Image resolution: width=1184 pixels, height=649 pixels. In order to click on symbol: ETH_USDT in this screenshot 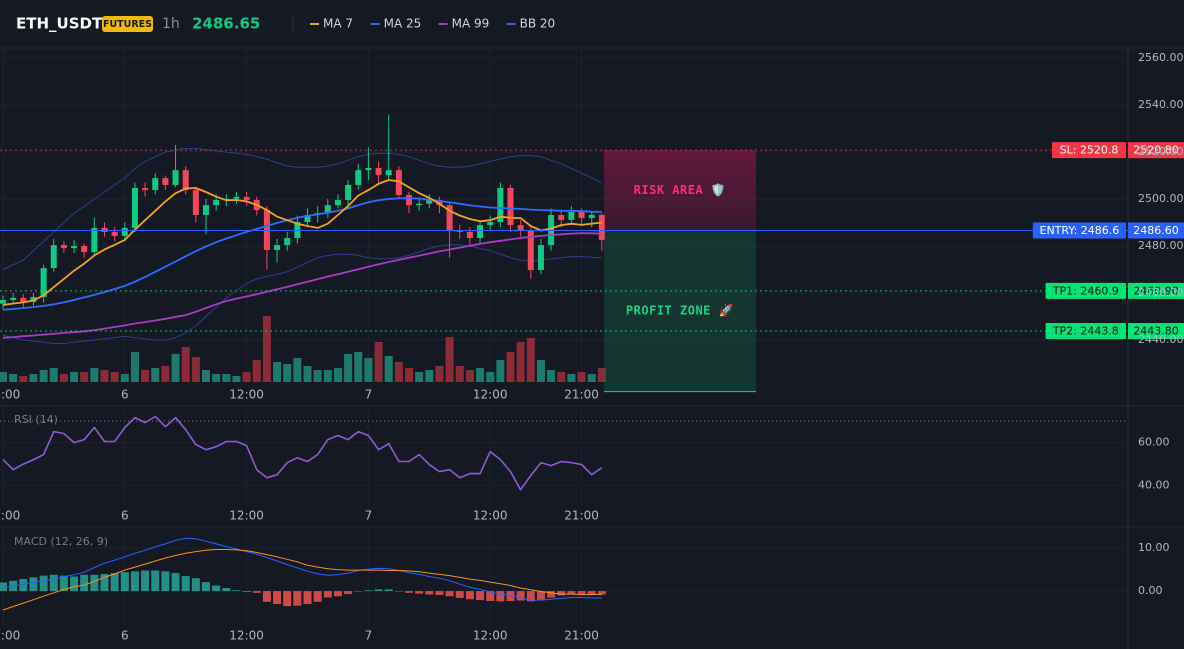, I will do `click(59, 24)`.